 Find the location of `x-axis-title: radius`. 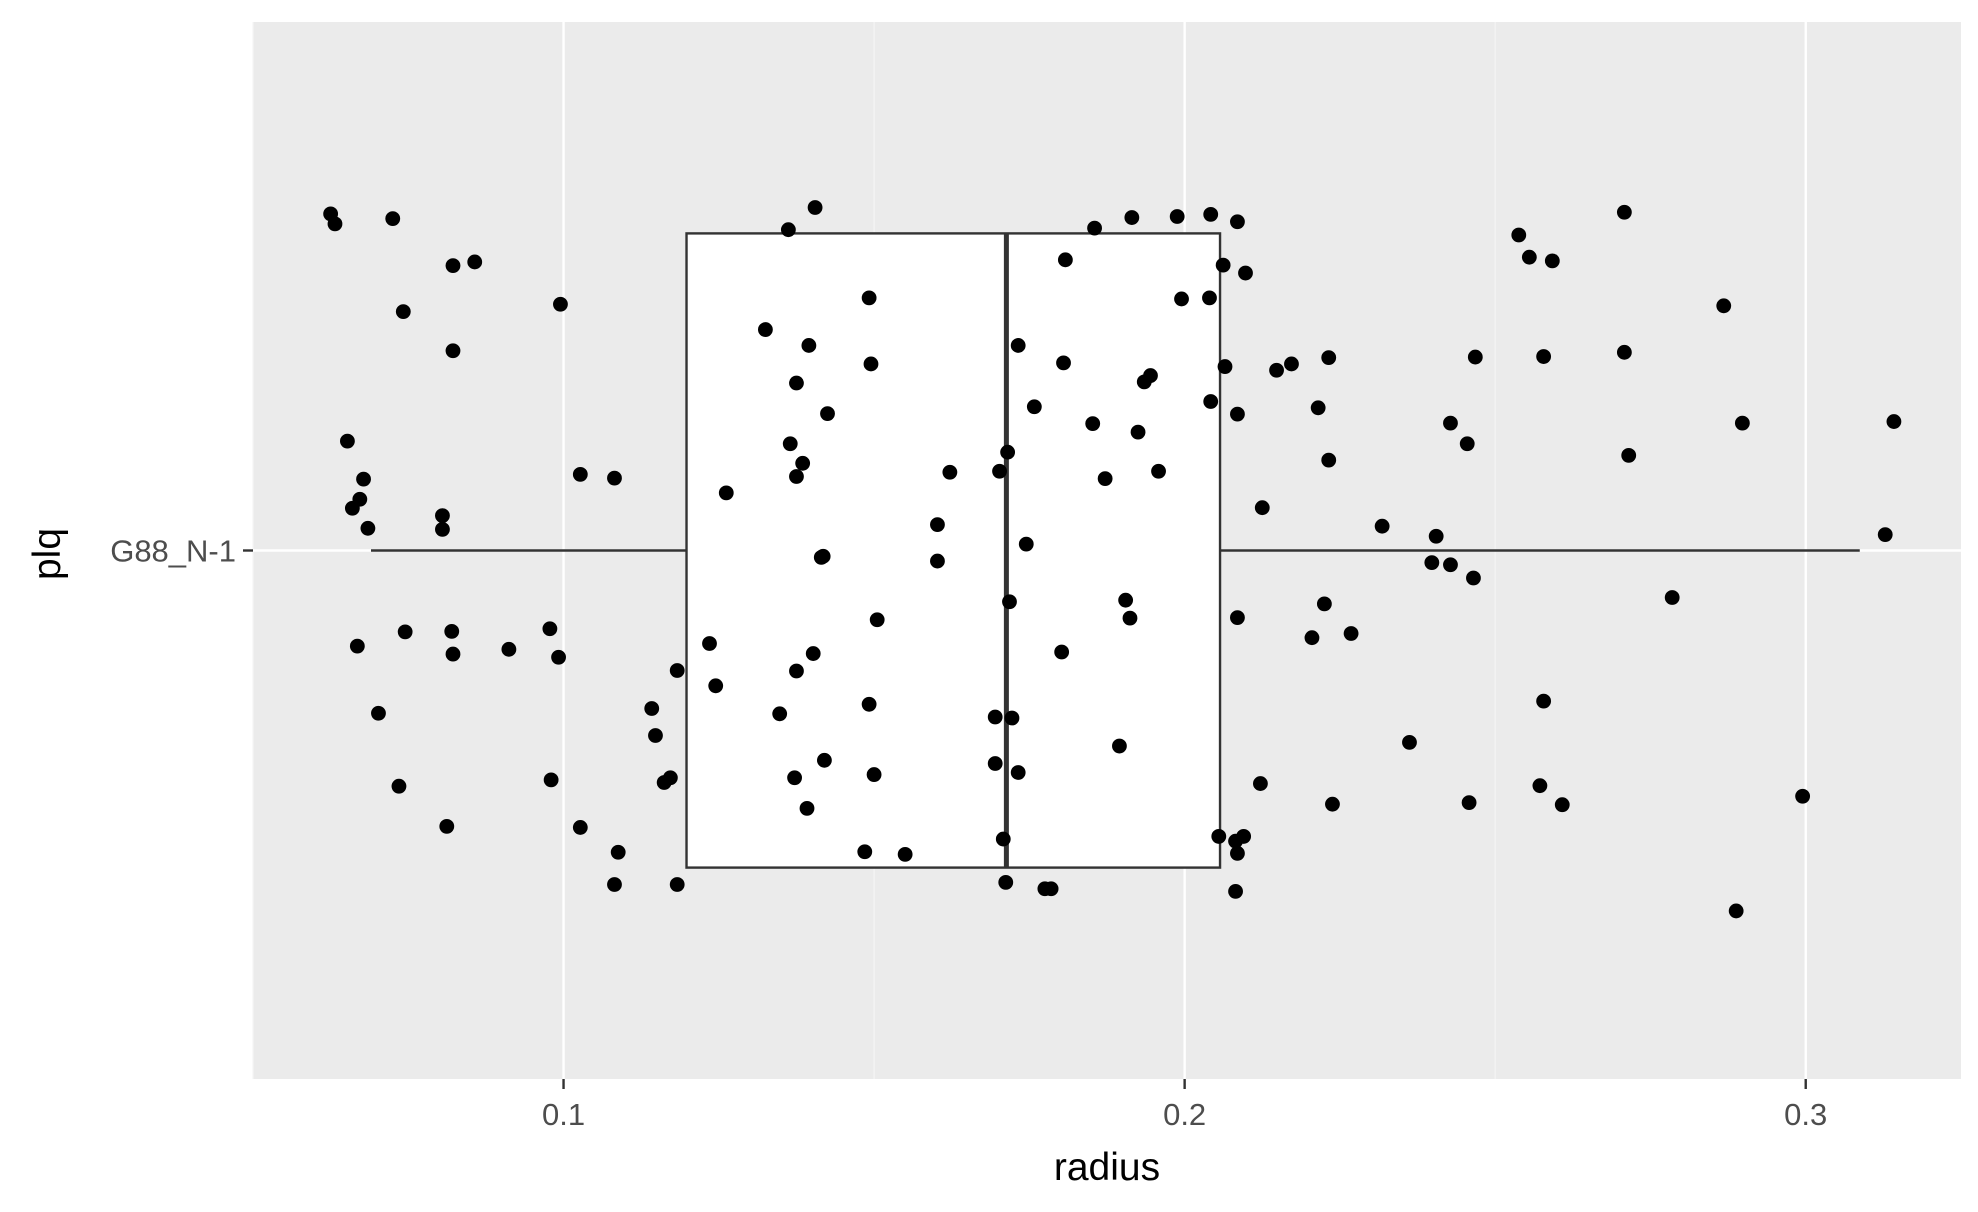

x-axis-title: radius is located at coordinates (1107, 1167).